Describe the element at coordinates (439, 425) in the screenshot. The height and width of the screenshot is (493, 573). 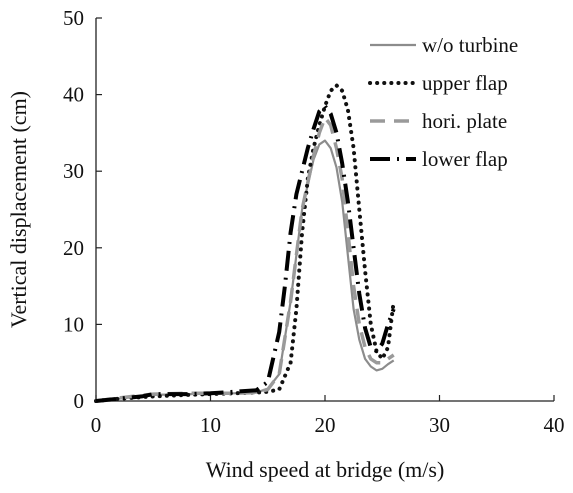
I see `x-tick-label: 30` at that location.